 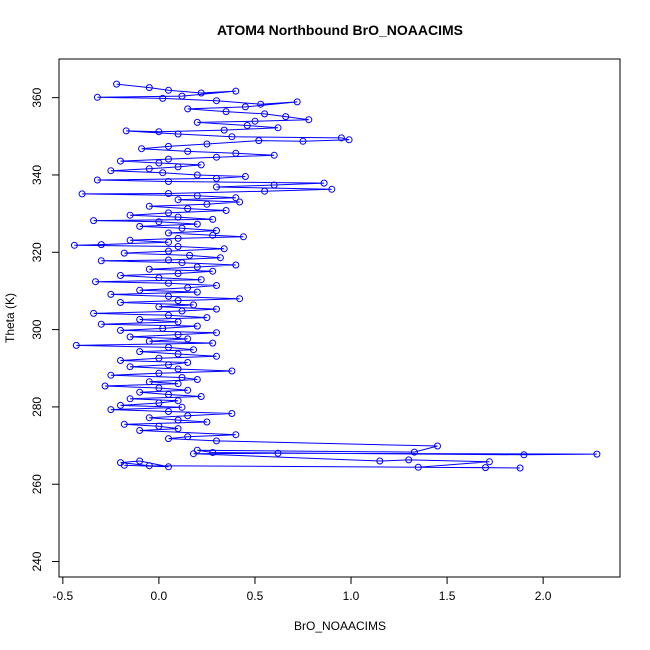 What do you see at coordinates (543, 596) in the screenshot?
I see `x-tick-label: 2.0` at bounding box center [543, 596].